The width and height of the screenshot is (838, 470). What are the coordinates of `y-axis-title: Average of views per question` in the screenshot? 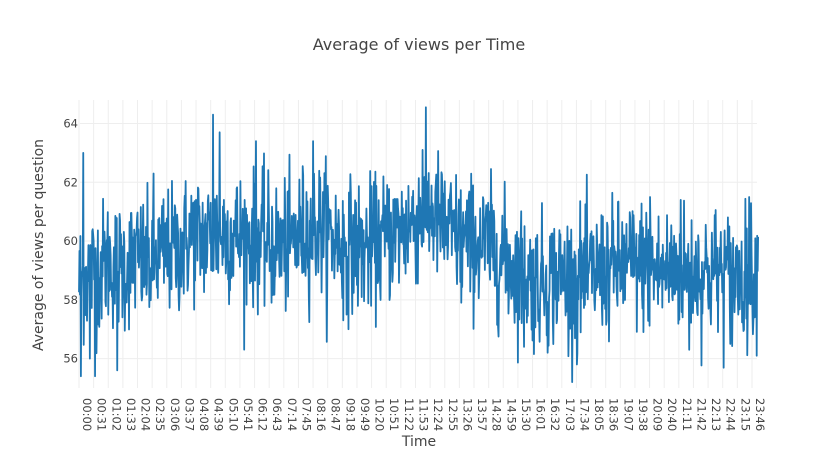 It's located at (39, 245).